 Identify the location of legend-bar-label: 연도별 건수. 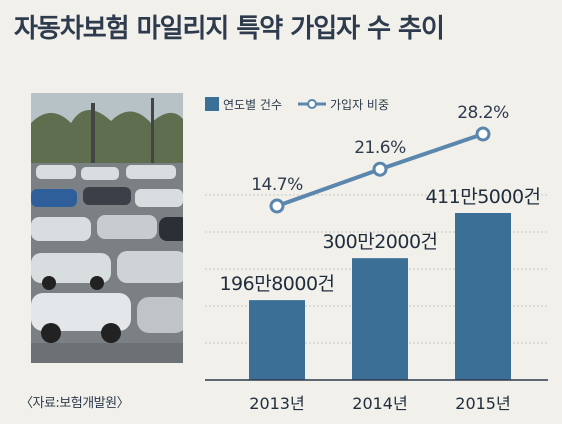
(252, 105).